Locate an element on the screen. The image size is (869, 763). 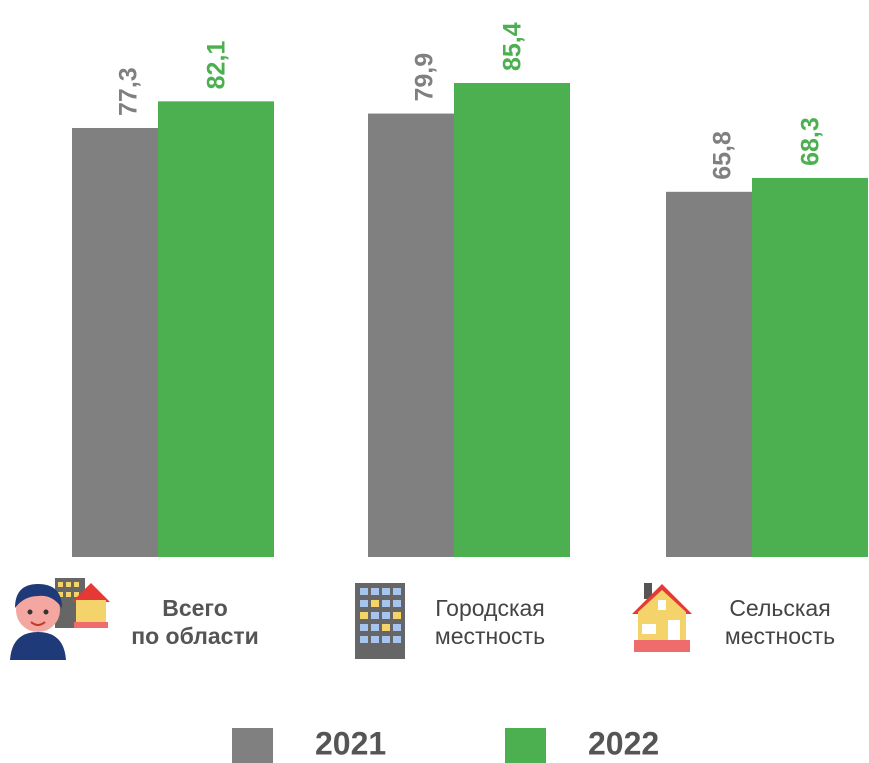
legend-label: 2021 is located at coordinates (350, 743).